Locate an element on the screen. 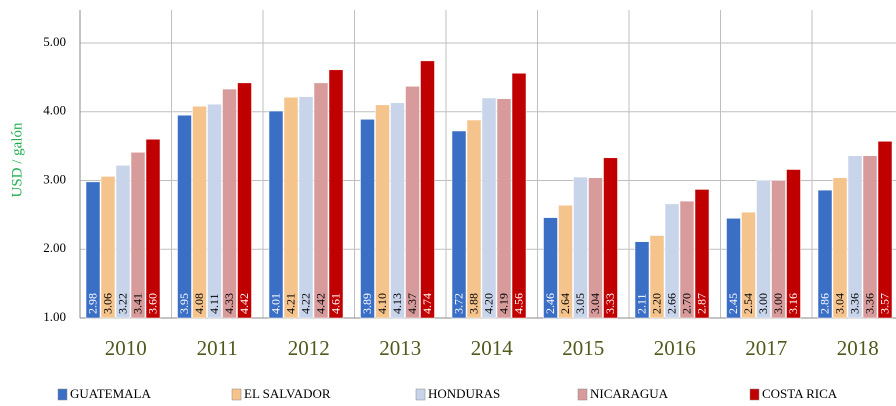 This screenshot has height=406, width=896. y-tick-label: 4.00 is located at coordinates (54, 110).